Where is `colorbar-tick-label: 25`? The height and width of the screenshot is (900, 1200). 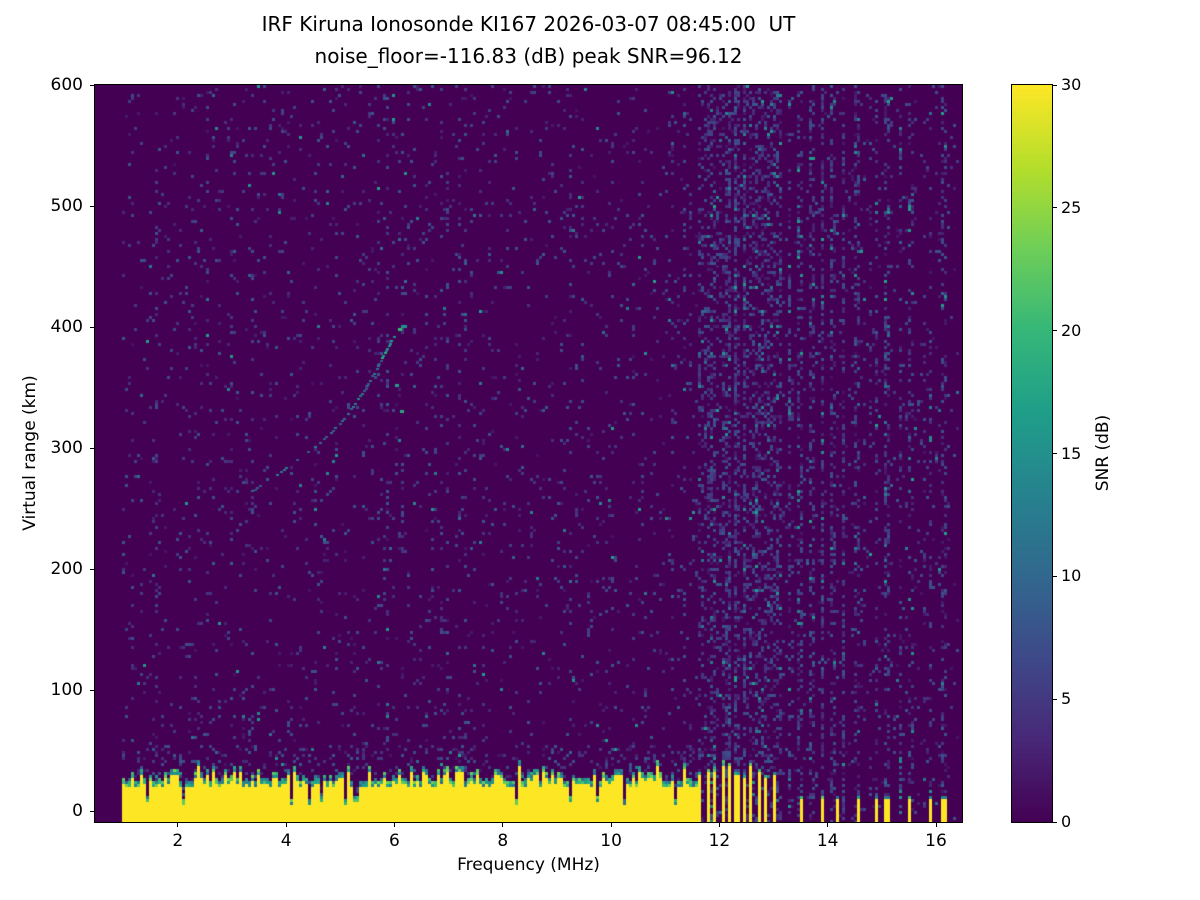
colorbar-tick-label: 25 is located at coordinates (1071, 207).